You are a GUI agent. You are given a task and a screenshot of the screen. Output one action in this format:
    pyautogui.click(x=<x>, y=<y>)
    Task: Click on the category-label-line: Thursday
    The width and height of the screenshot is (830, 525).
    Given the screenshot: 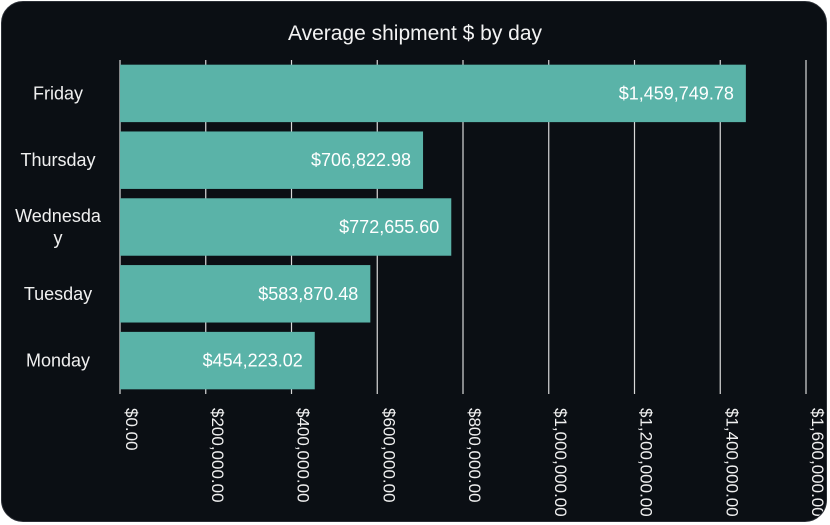 What is the action you would take?
    pyautogui.click(x=57, y=160)
    